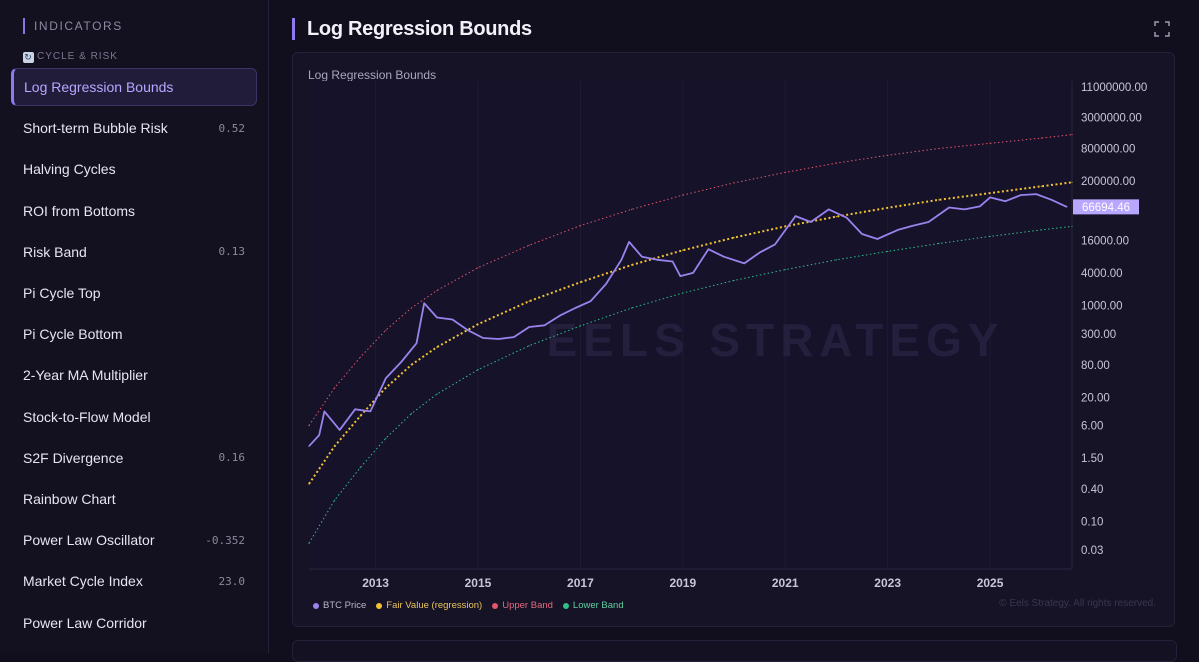  Describe the element at coordinates (134, 293) in the screenshot. I see `sidebar-item-pi-cycle-top: Pi Cycle Top` at that location.